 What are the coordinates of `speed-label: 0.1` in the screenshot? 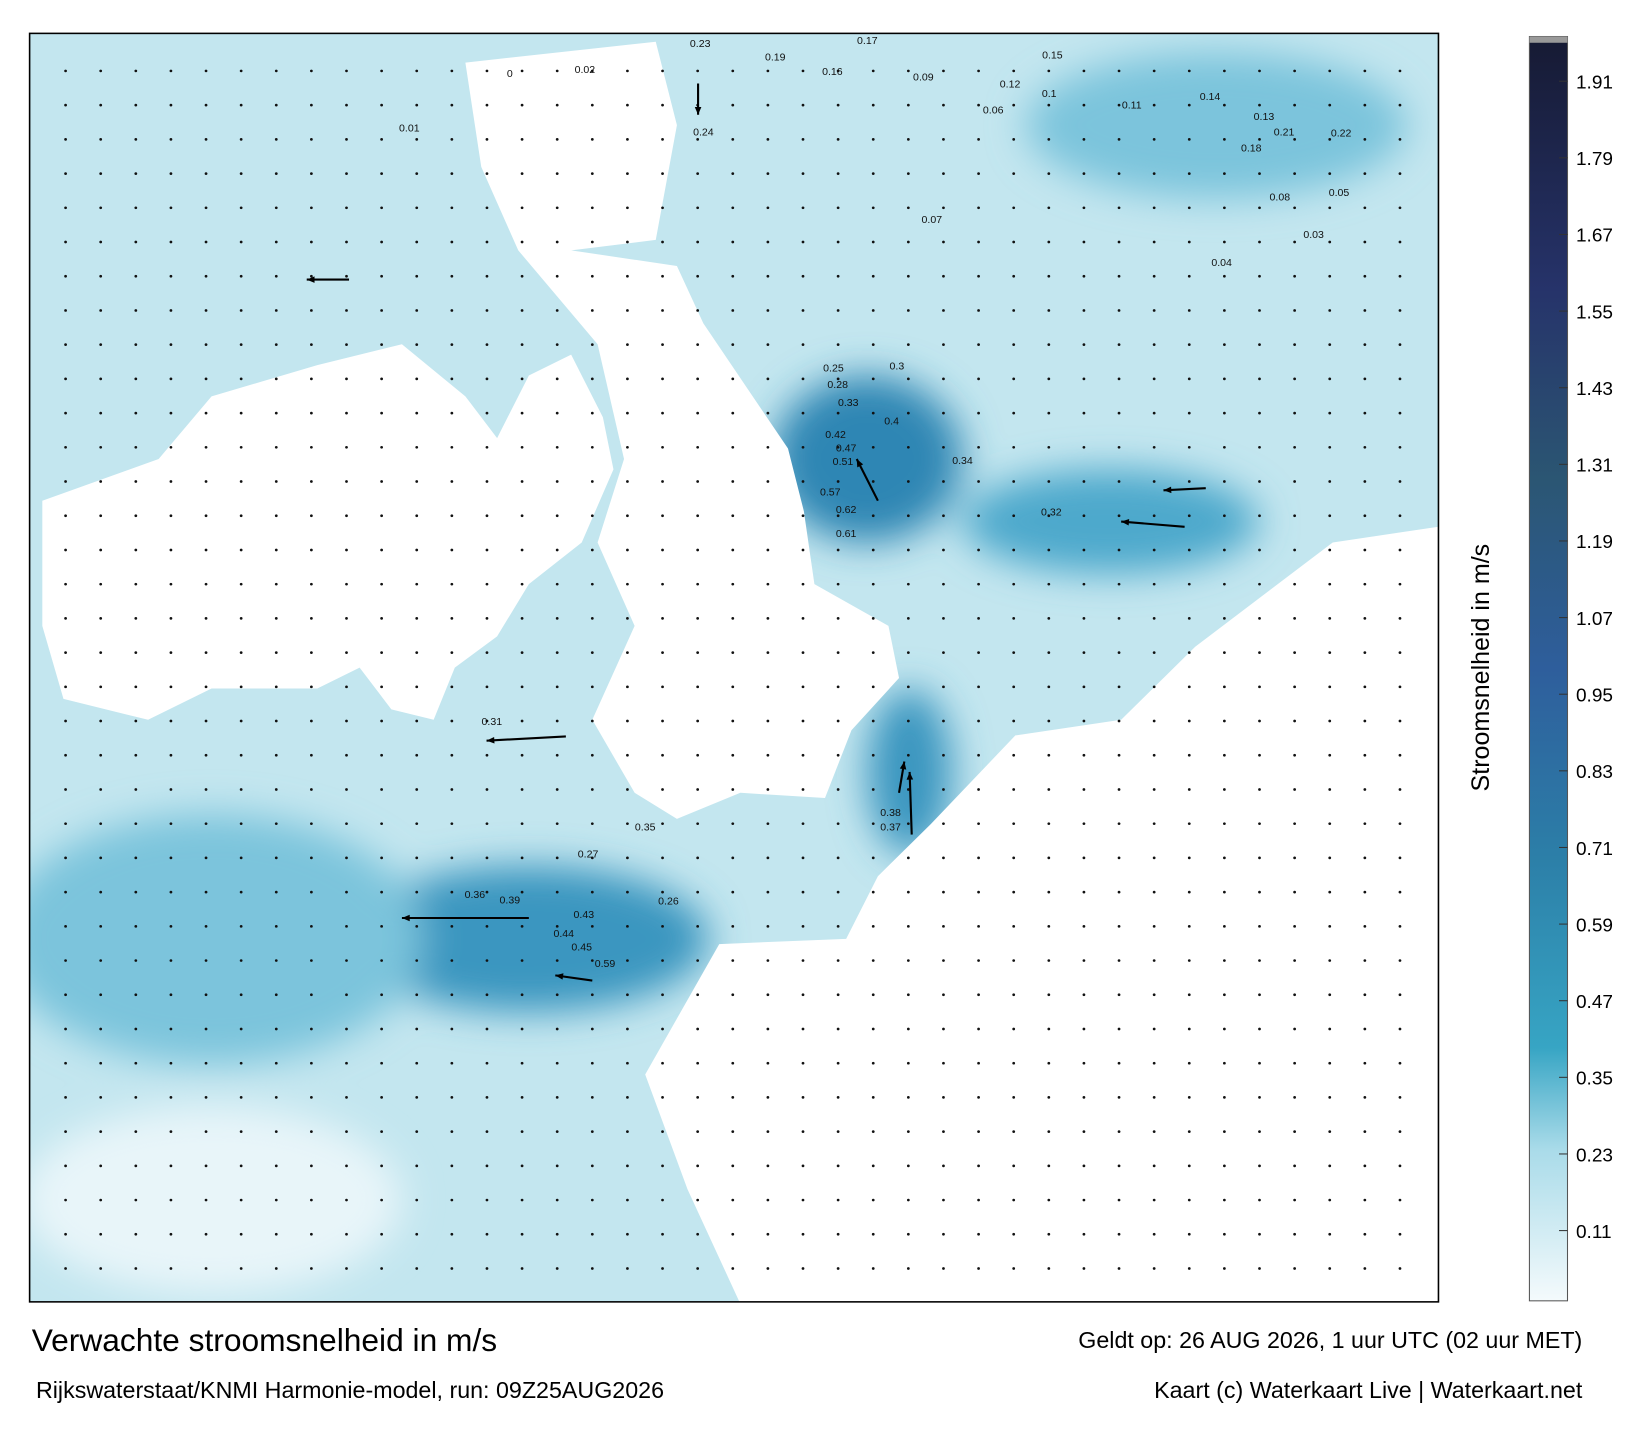 It's located at (1049, 94).